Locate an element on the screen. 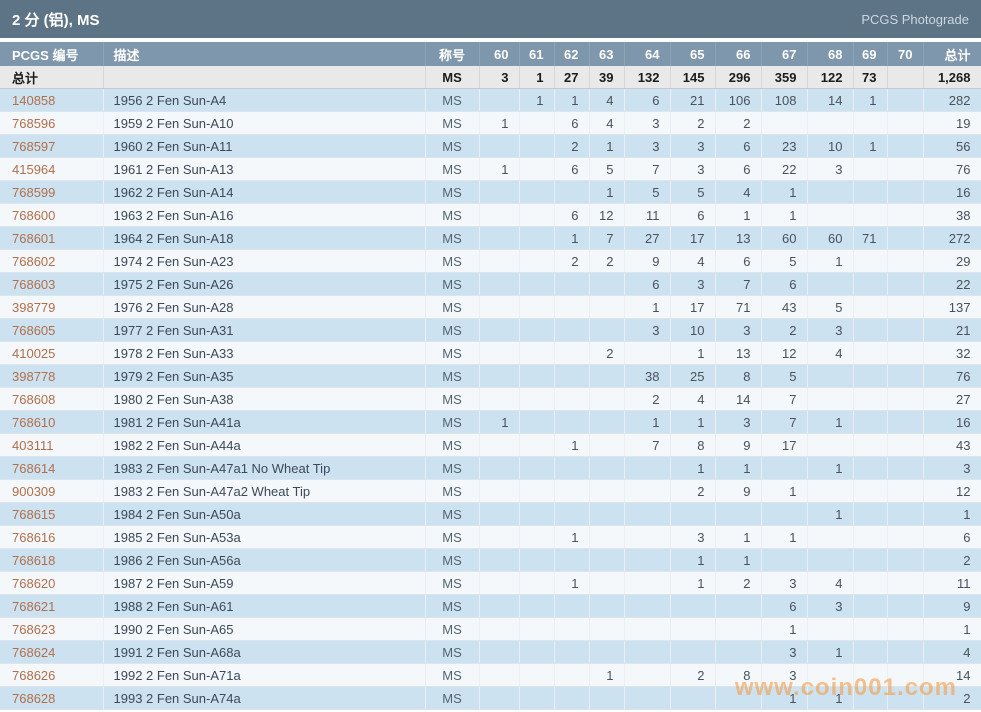  pcgs-number-link: 768621 is located at coordinates (52, 606).